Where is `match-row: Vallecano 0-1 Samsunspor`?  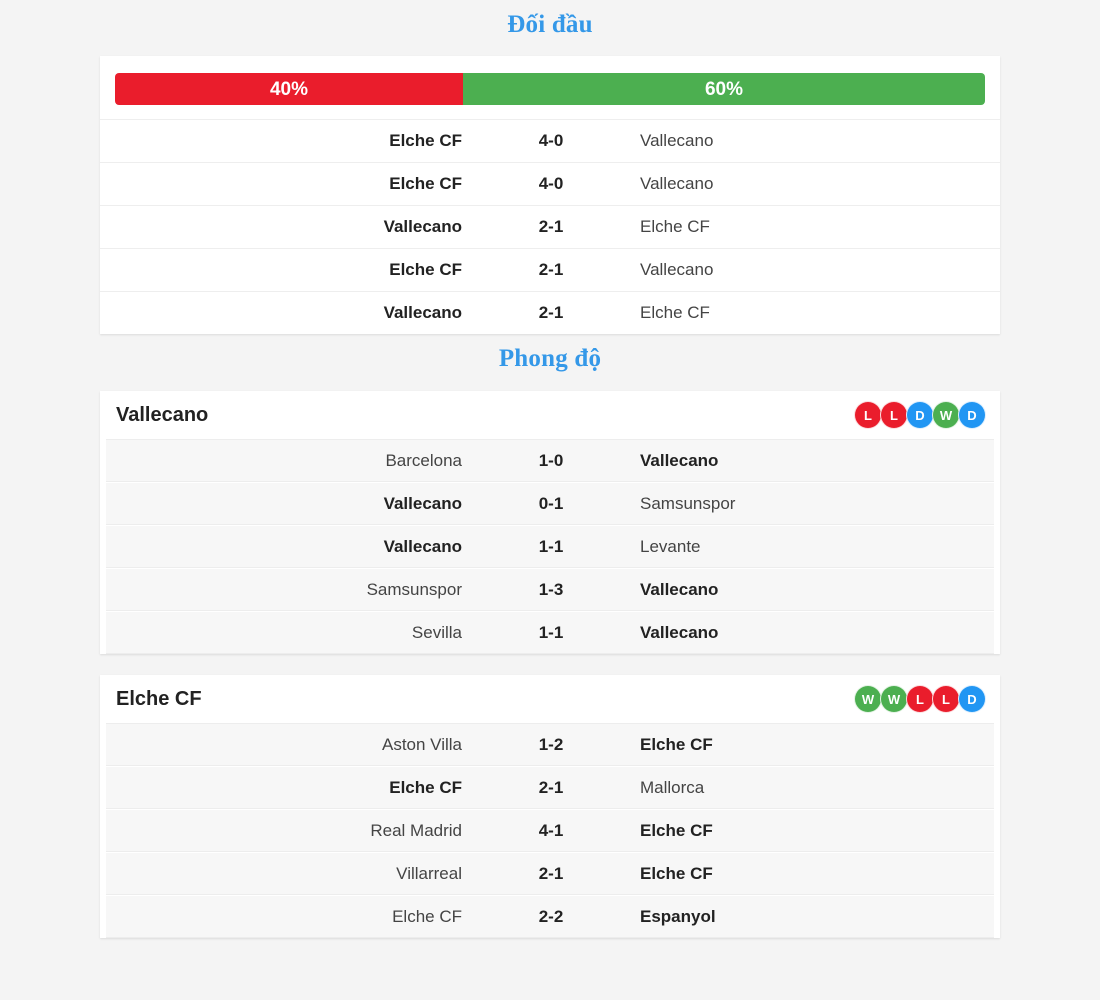 match-row: Vallecano 0-1 Samsunspor is located at coordinates (550, 503).